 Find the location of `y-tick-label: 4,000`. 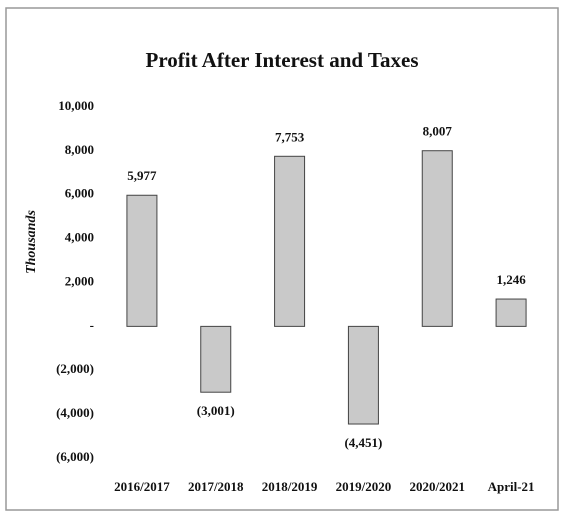

y-tick-label: 4,000 is located at coordinates (79, 237).